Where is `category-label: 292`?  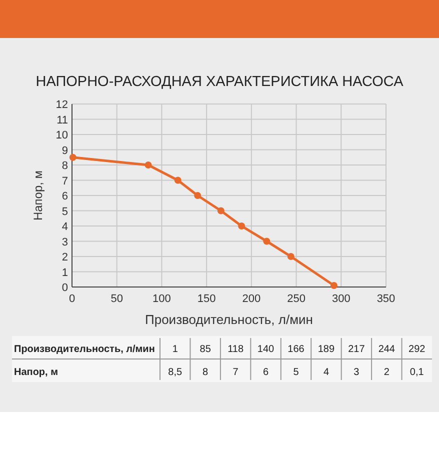
category-label: 292 is located at coordinates (417, 349).